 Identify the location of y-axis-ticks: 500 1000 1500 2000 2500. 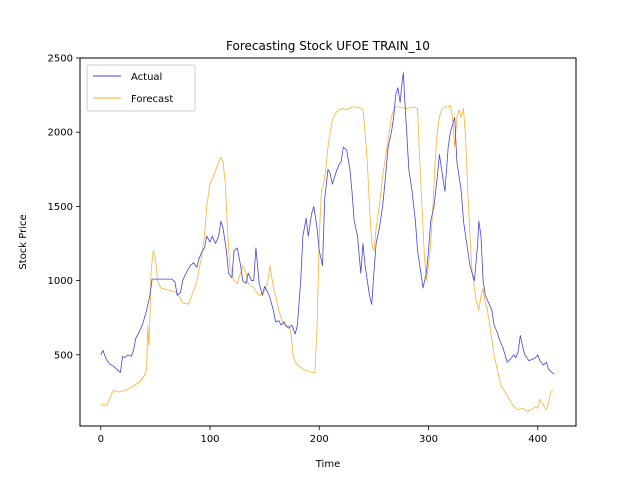
(64, 207).